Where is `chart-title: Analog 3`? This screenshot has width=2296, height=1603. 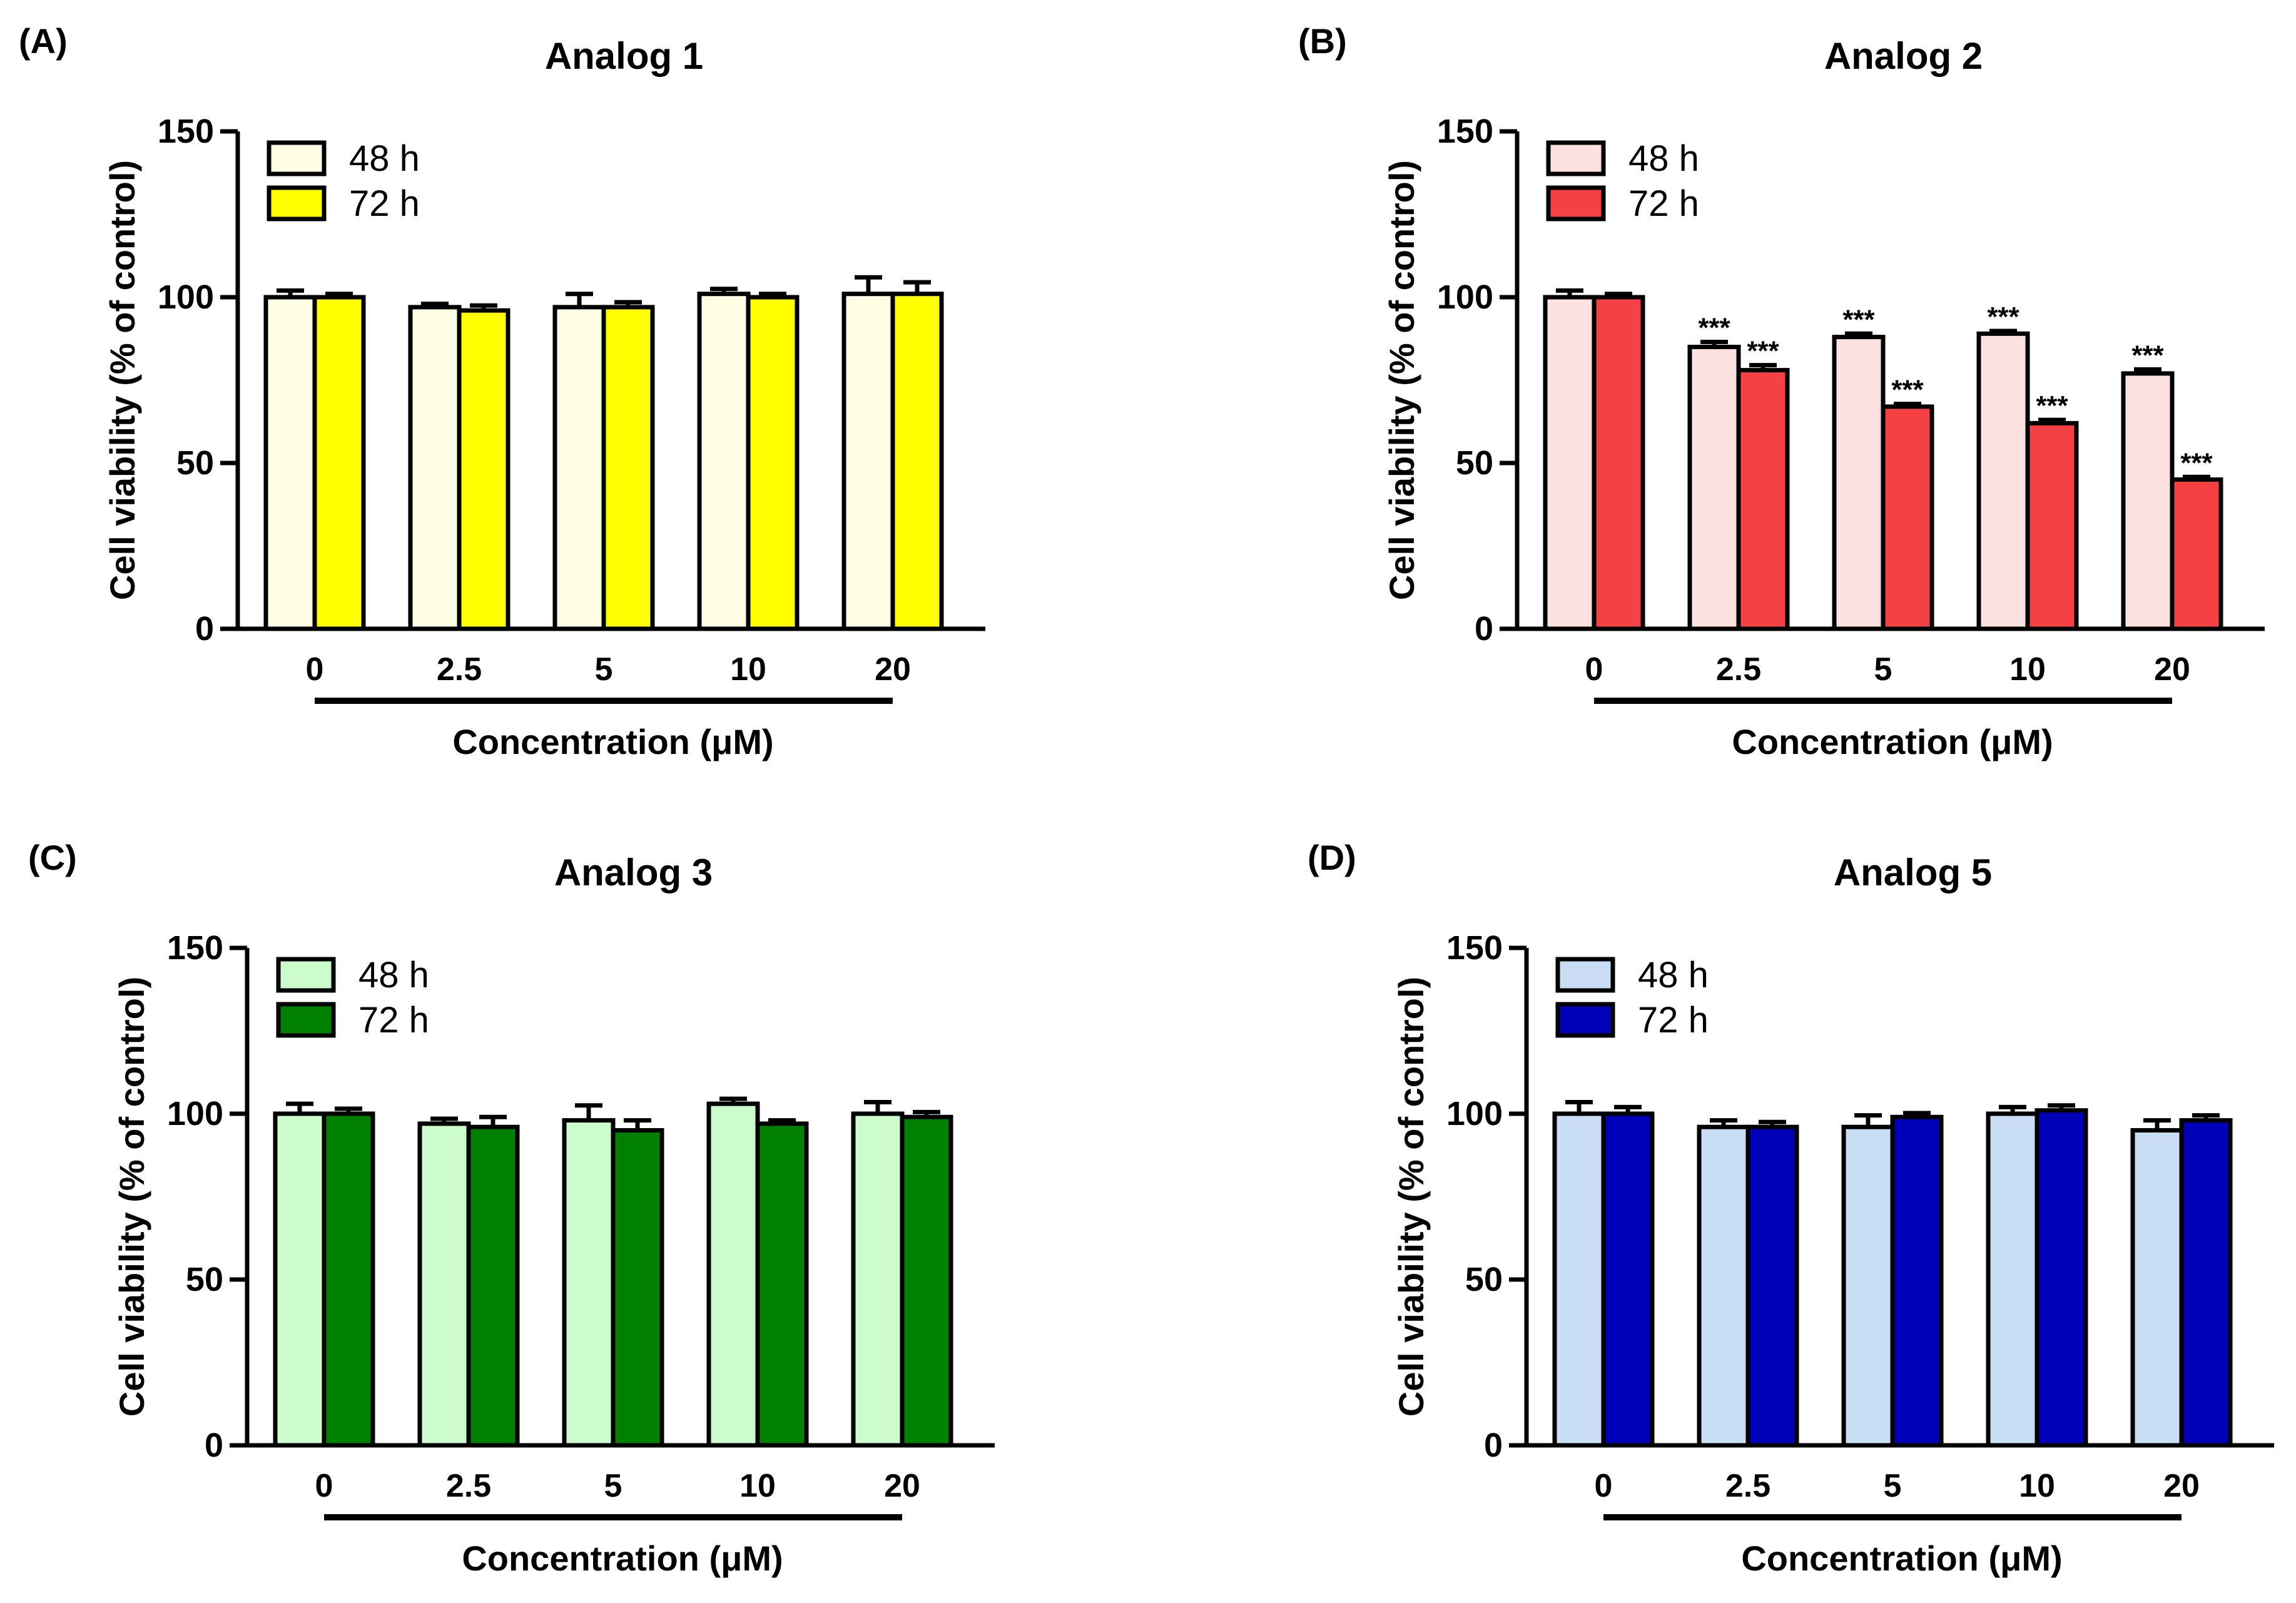
chart-title: Analog 3 is located at coordinates (633, 872).